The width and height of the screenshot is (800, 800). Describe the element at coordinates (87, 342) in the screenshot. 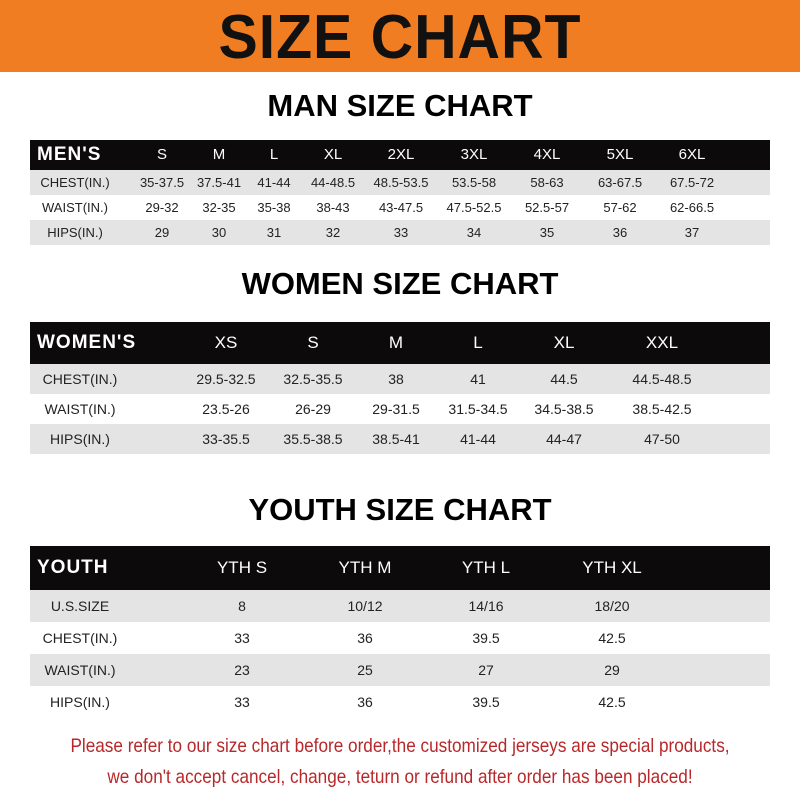

I see `table-corner-label: WOMEN'S` at that location.